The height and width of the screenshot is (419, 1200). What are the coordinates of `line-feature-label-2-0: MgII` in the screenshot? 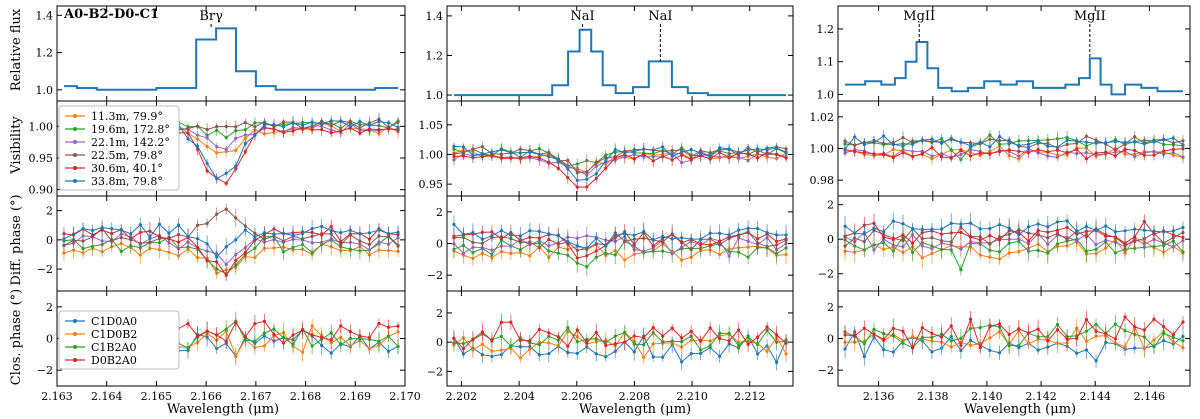 It's located at (919, 16).